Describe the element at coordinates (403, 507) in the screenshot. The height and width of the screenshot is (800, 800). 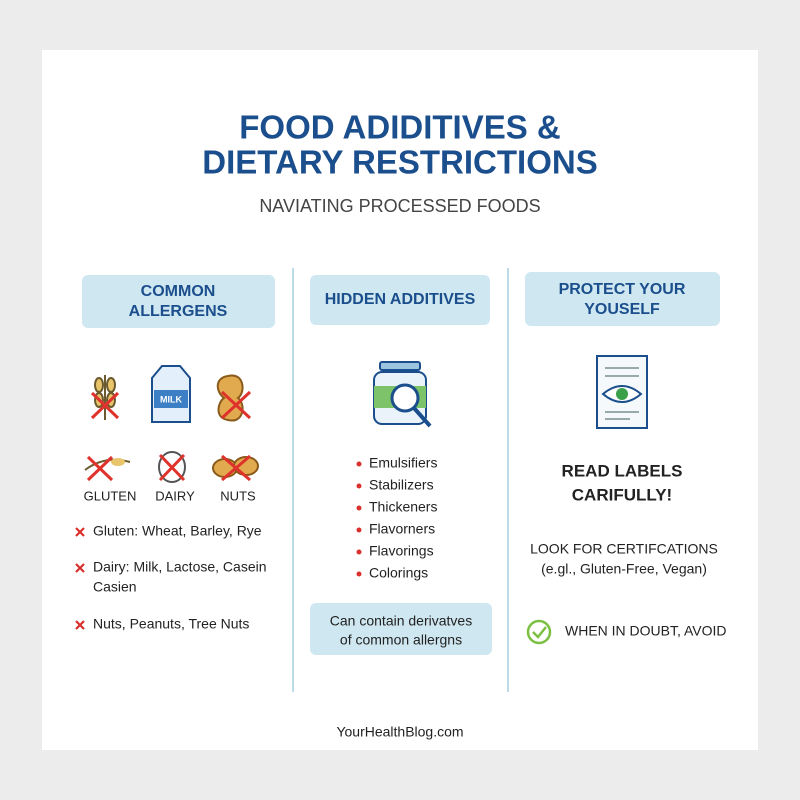
I see `additive-item: Thickeners` at that location.